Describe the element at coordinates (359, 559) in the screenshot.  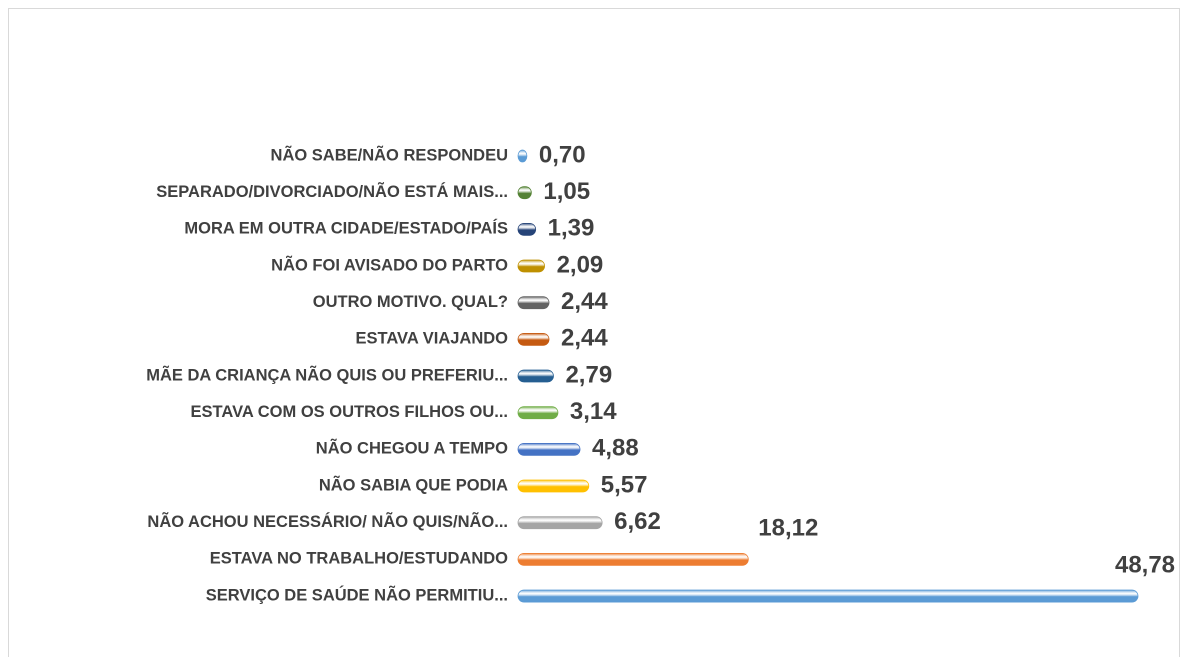
I see `category-label: ESTAVA NO TRABALHO/ESTUDANDO` at that location.